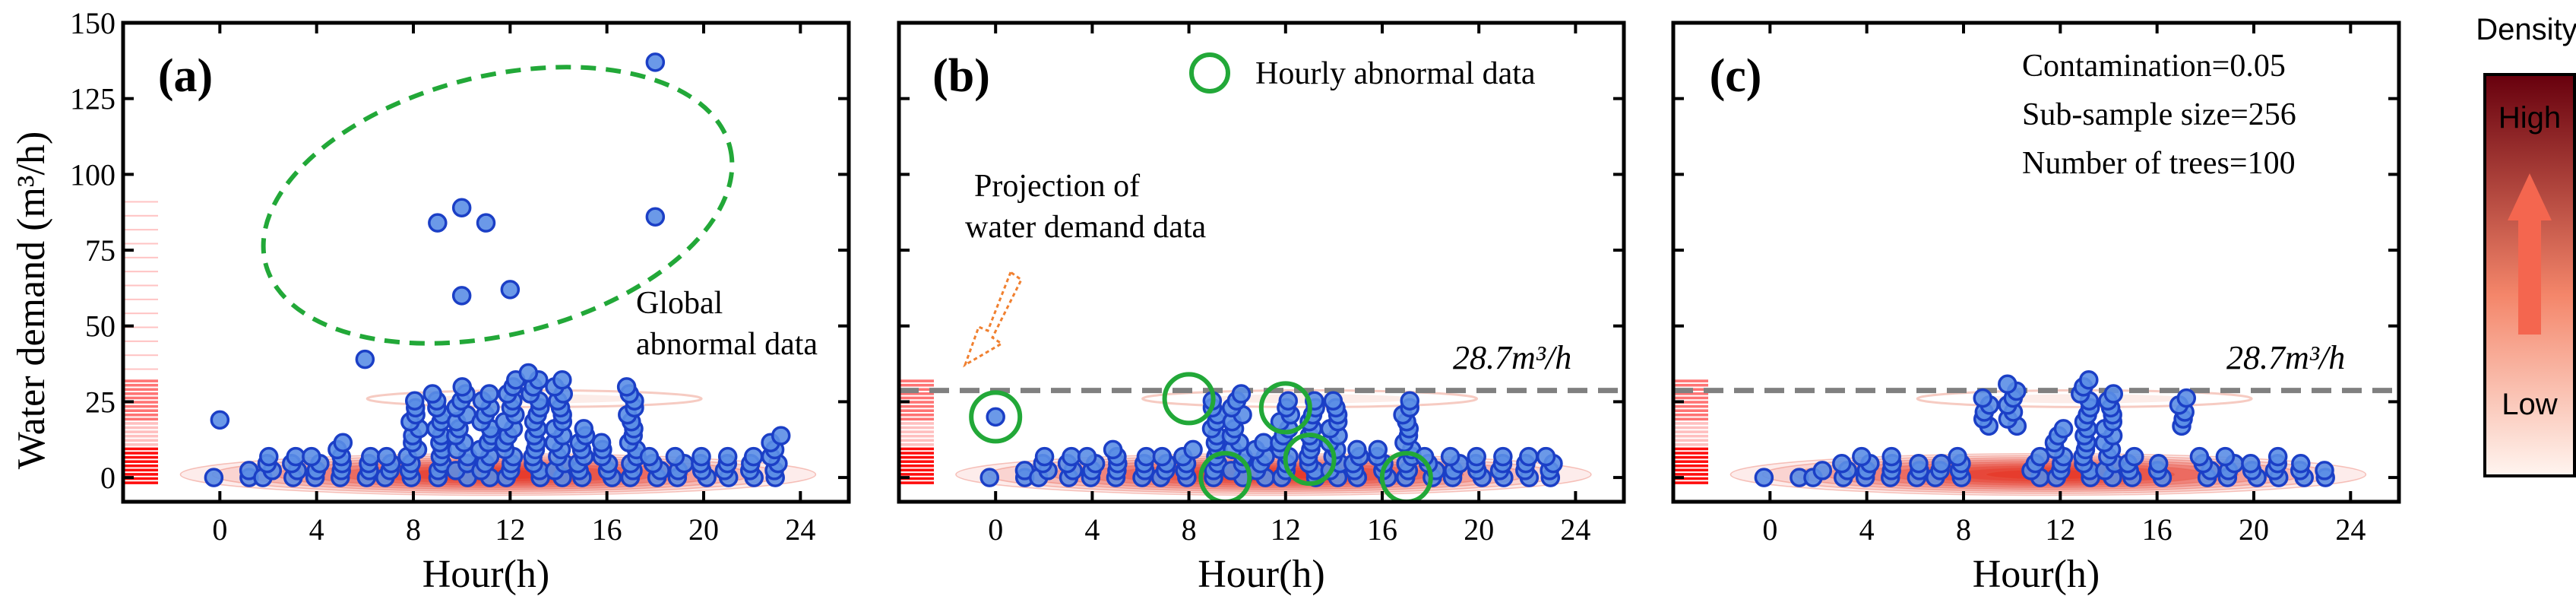 Image resolution: width=2576 pixels, height=612 pixels. Describe the element at coordinates (703, 529) in the screenshot. I see `x-tick-label: 20` at that location.